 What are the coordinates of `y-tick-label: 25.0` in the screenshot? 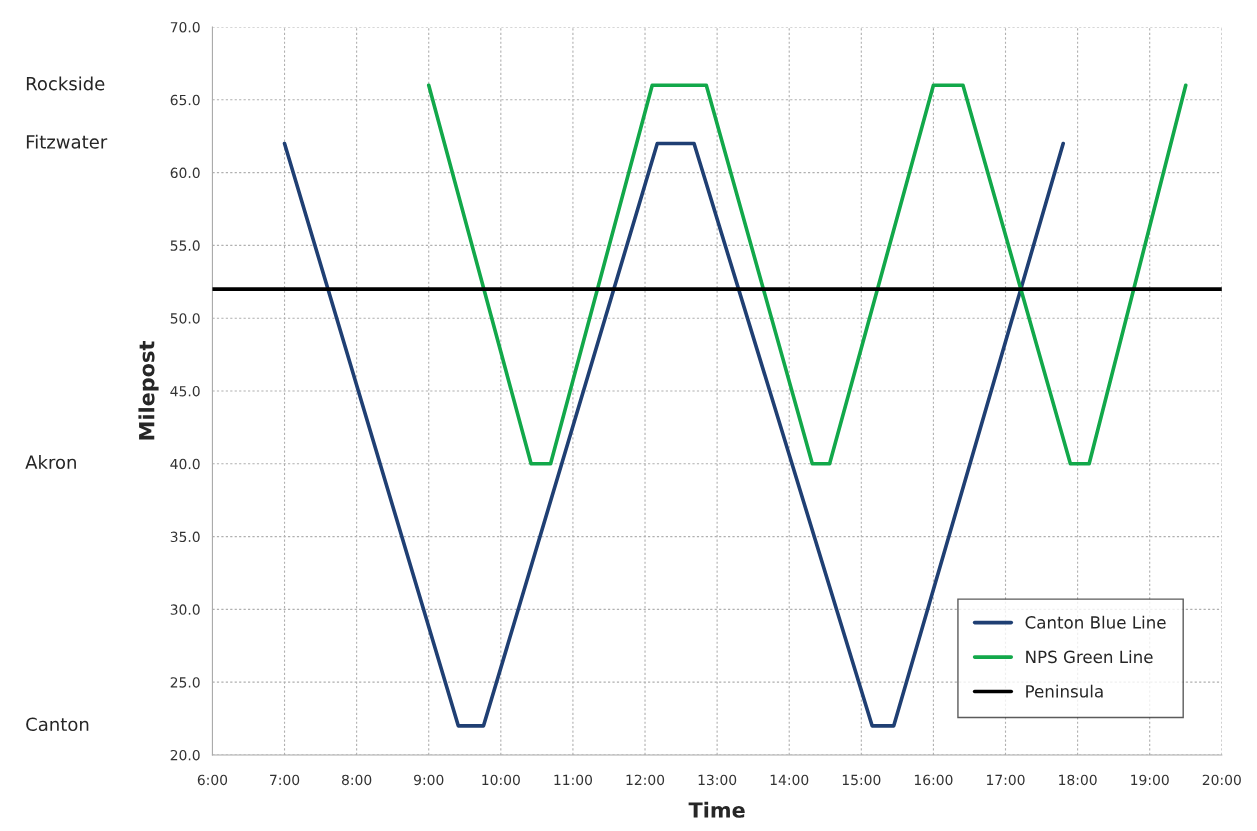 It's located at (185, 682).